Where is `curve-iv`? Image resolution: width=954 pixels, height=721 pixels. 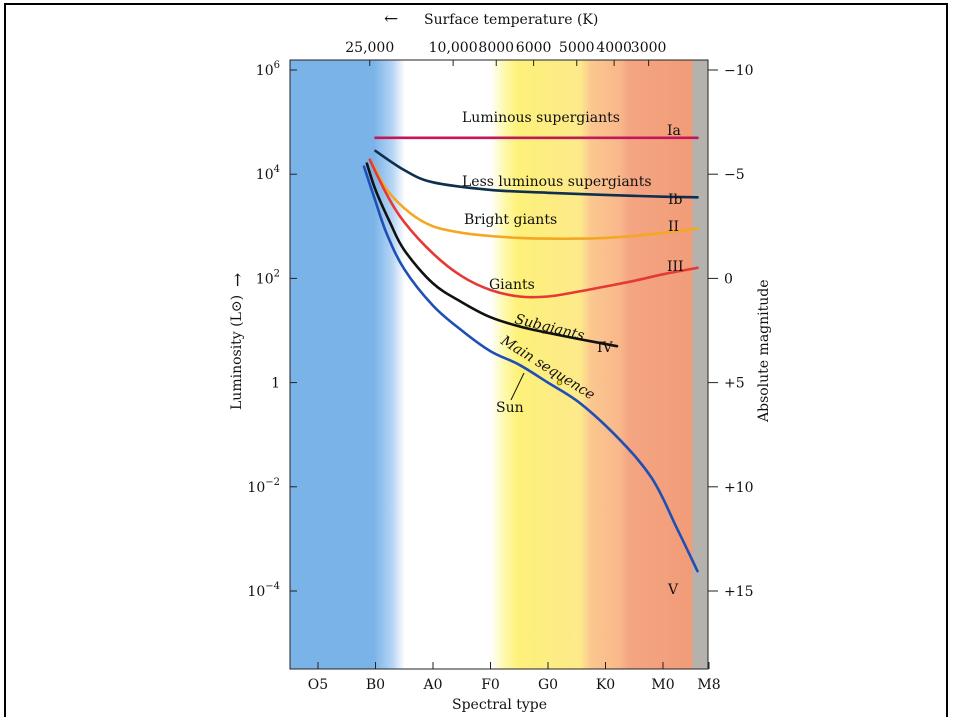
curve-iv is located at coordinates (492, 255).